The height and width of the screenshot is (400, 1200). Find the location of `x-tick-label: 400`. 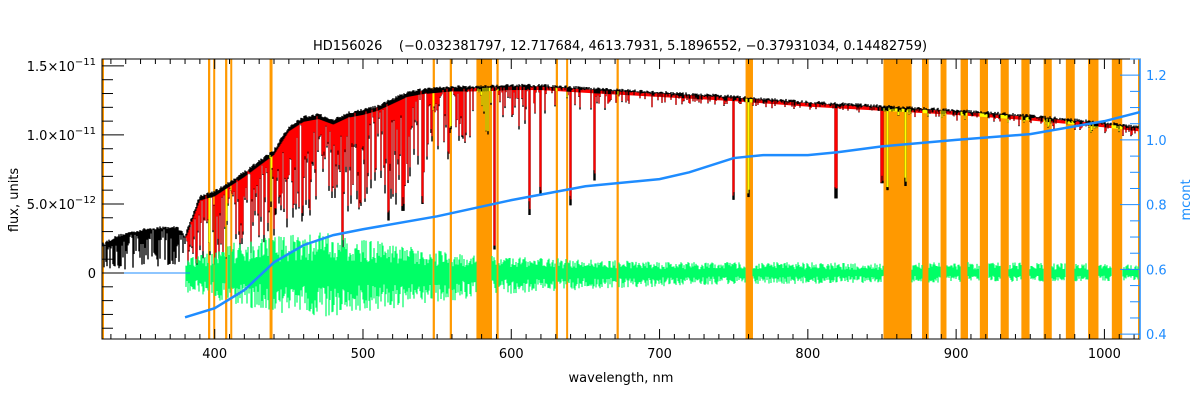

x-tick-label: 400 is located at coordinates (214, 354).